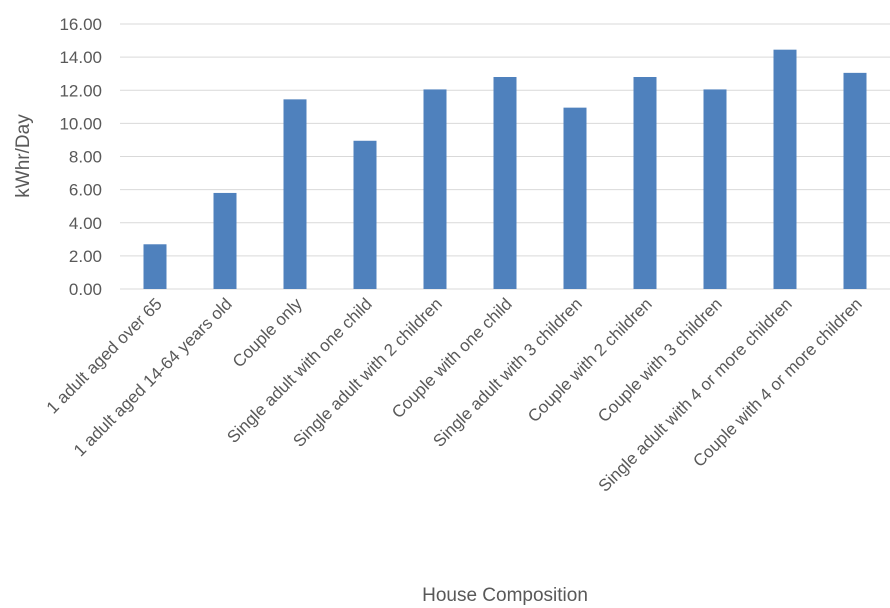  I want to click on x-tick-label: Single adult with one child, so click(299, 370).